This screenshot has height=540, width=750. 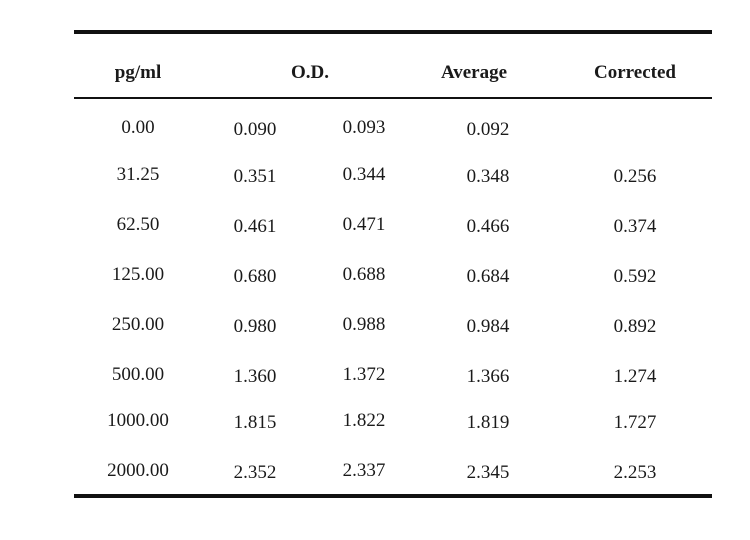 I want to click on cell-od-reading-1: 0.461, so click(x=255, y=226).